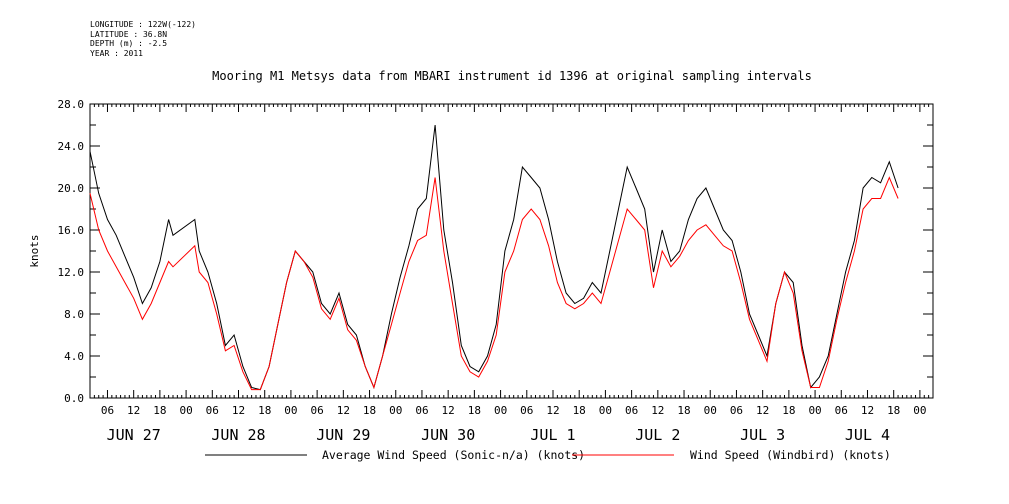  Describe the element at coordinates (343, 435) in the screenshot. I see `x-day-label: JUN 29` at that location.